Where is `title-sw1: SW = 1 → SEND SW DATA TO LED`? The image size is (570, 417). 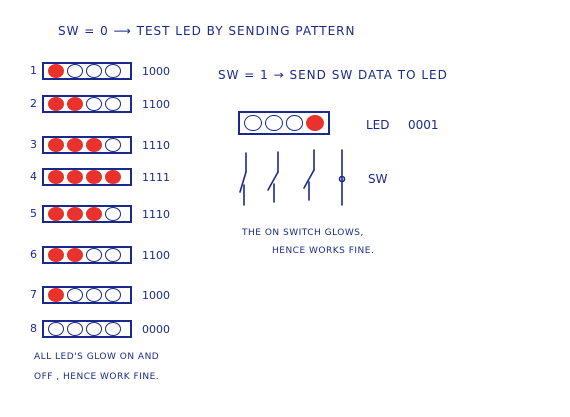 title-sw1: SW = 1 → SEND SW DATA TO LED is located at coordinates (333, 75).